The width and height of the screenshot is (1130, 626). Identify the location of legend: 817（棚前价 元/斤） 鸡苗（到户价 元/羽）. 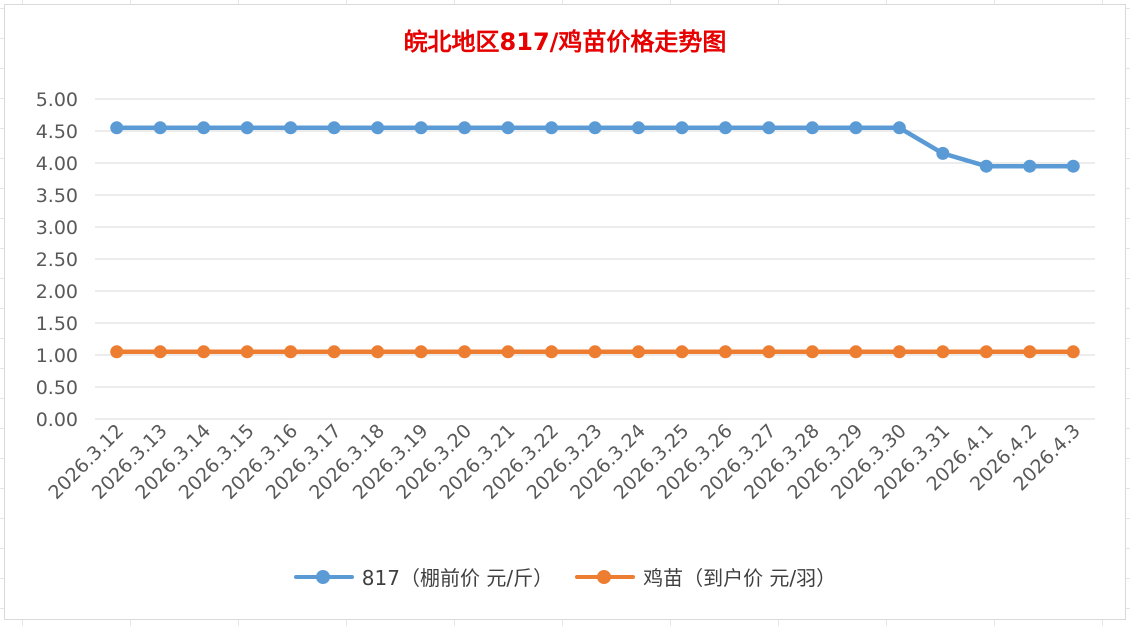
(565, 576).